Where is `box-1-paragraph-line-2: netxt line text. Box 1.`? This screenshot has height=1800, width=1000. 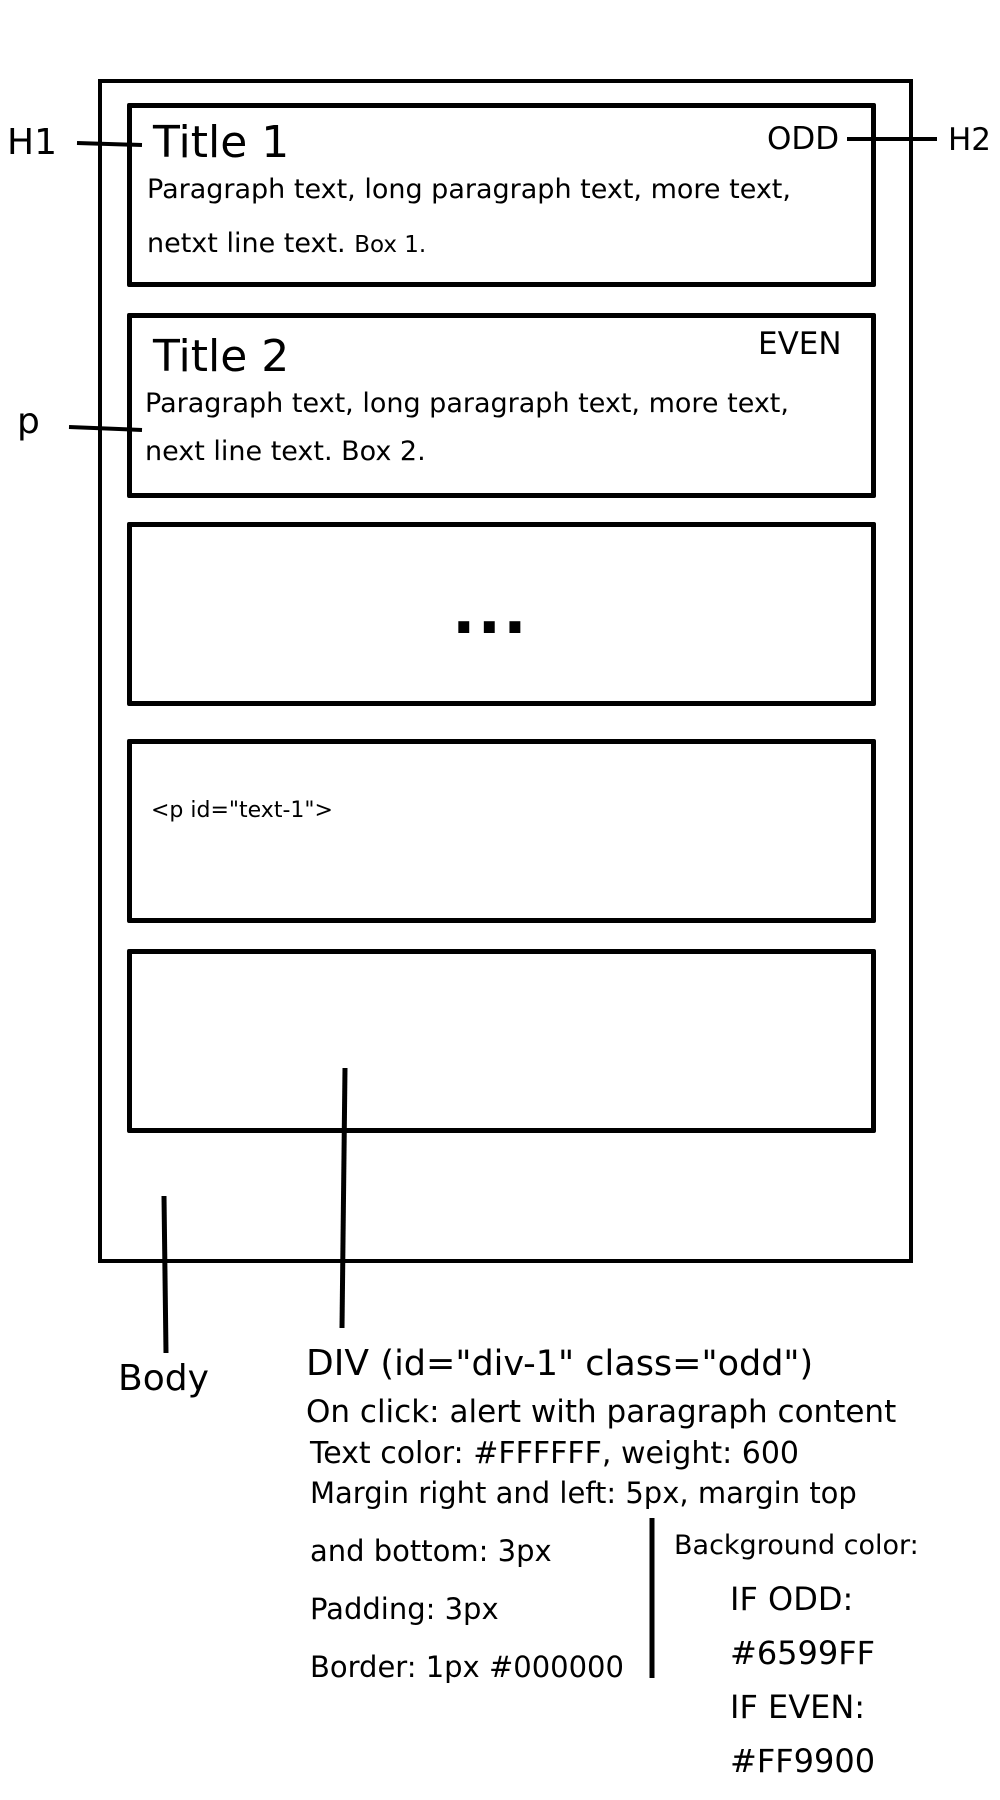 box-1-paragraph-line-2: netxt line text. Box 1. is located at coordinates (286, 243).